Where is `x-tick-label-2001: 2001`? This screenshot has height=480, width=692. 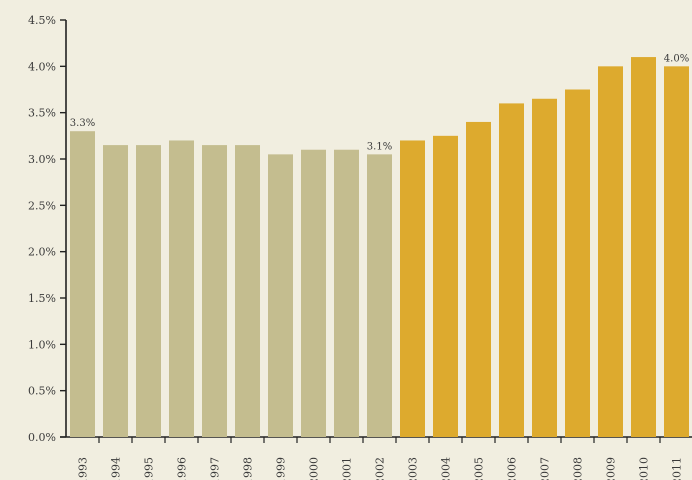 x-tick-label-2001: 2001 is located at coordinates (347, 468).